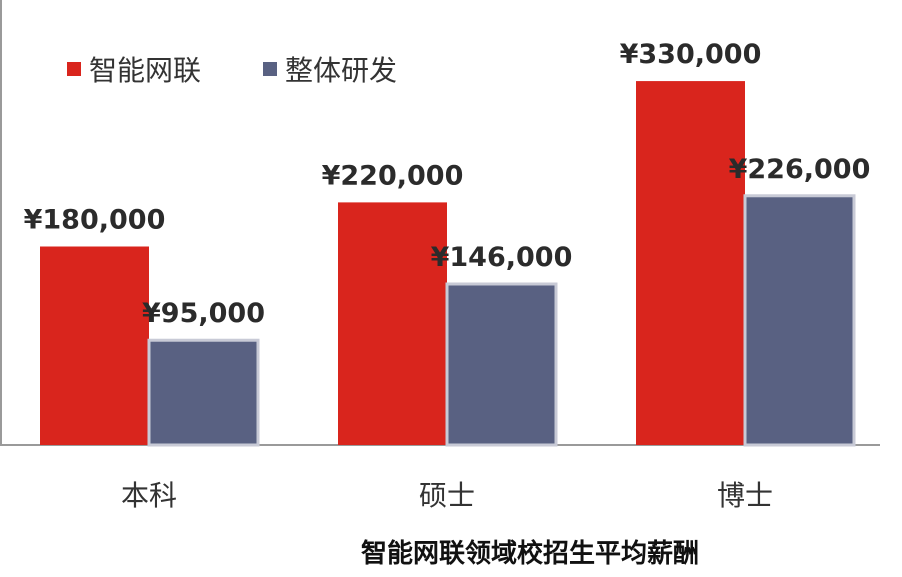 This screenshot has width=902, height=577. What do you see at coordinates (502, 257) in the screenshot?
I see `value-label: ¥146,000` at bounding box center [502, 257].